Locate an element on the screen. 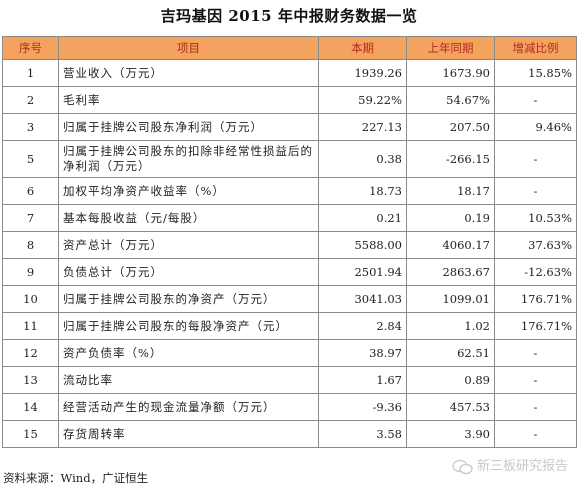  row-number: 2 is located at coordinates (30, 100).